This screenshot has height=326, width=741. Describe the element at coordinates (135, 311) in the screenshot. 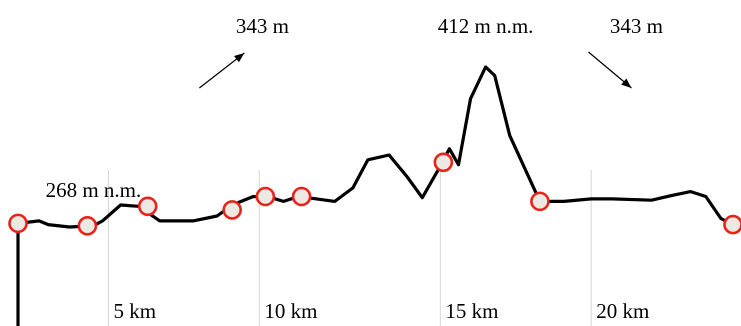

I see `x-tick-label: 5 km` at that location.